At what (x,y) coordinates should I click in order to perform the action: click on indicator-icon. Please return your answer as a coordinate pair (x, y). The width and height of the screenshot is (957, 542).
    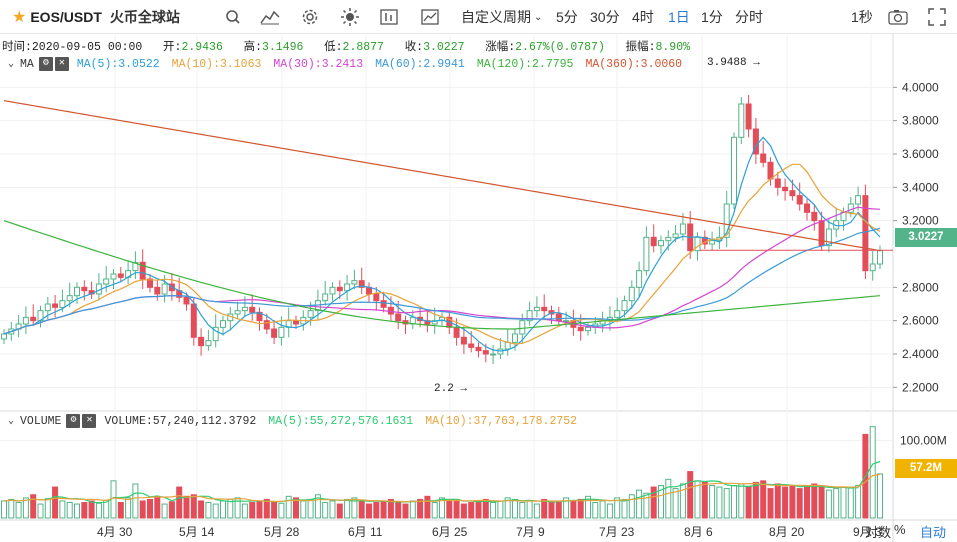
    Looking at the image, I should click on (270, 17).